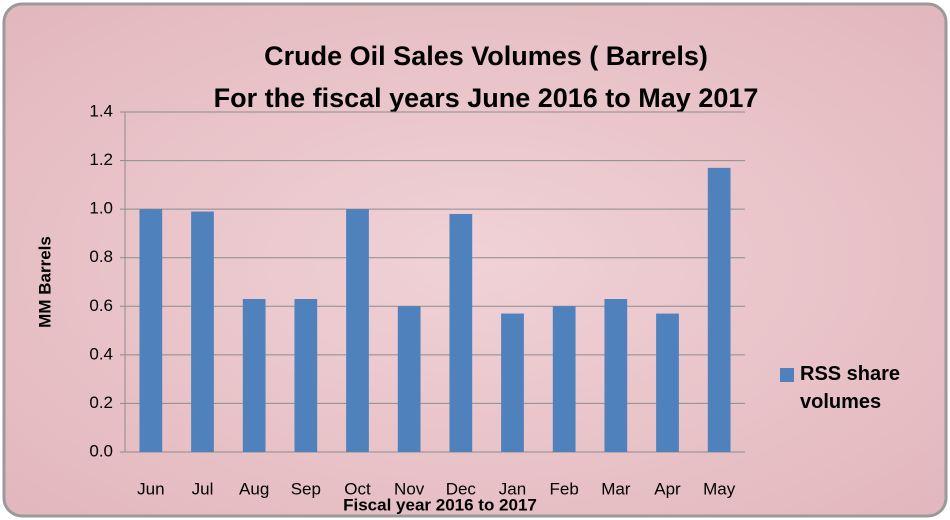 This screenshot has height=520, width=950. Describe the element at coordinates (719, 488) in the screenshot. I see `x-tick-label: May` at that location.